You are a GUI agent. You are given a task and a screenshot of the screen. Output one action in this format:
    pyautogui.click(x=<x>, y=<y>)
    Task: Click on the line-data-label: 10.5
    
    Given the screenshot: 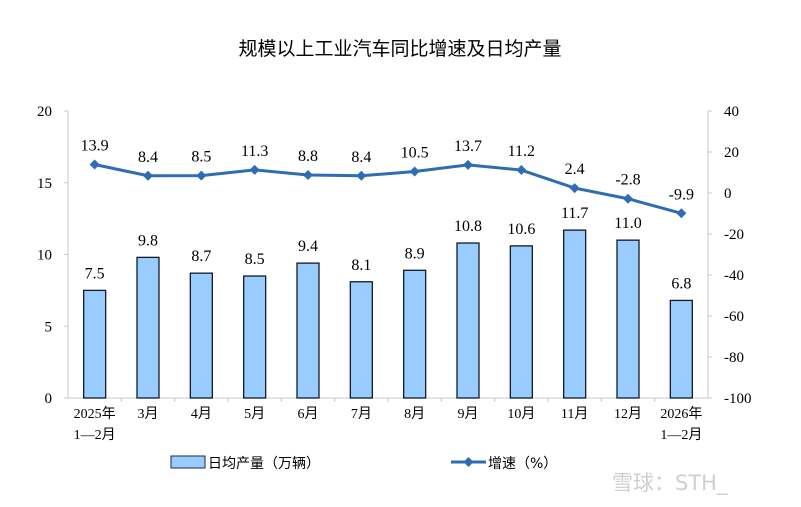 What is the action you would take?
    pyautogui.click(x=415, y=152)
    